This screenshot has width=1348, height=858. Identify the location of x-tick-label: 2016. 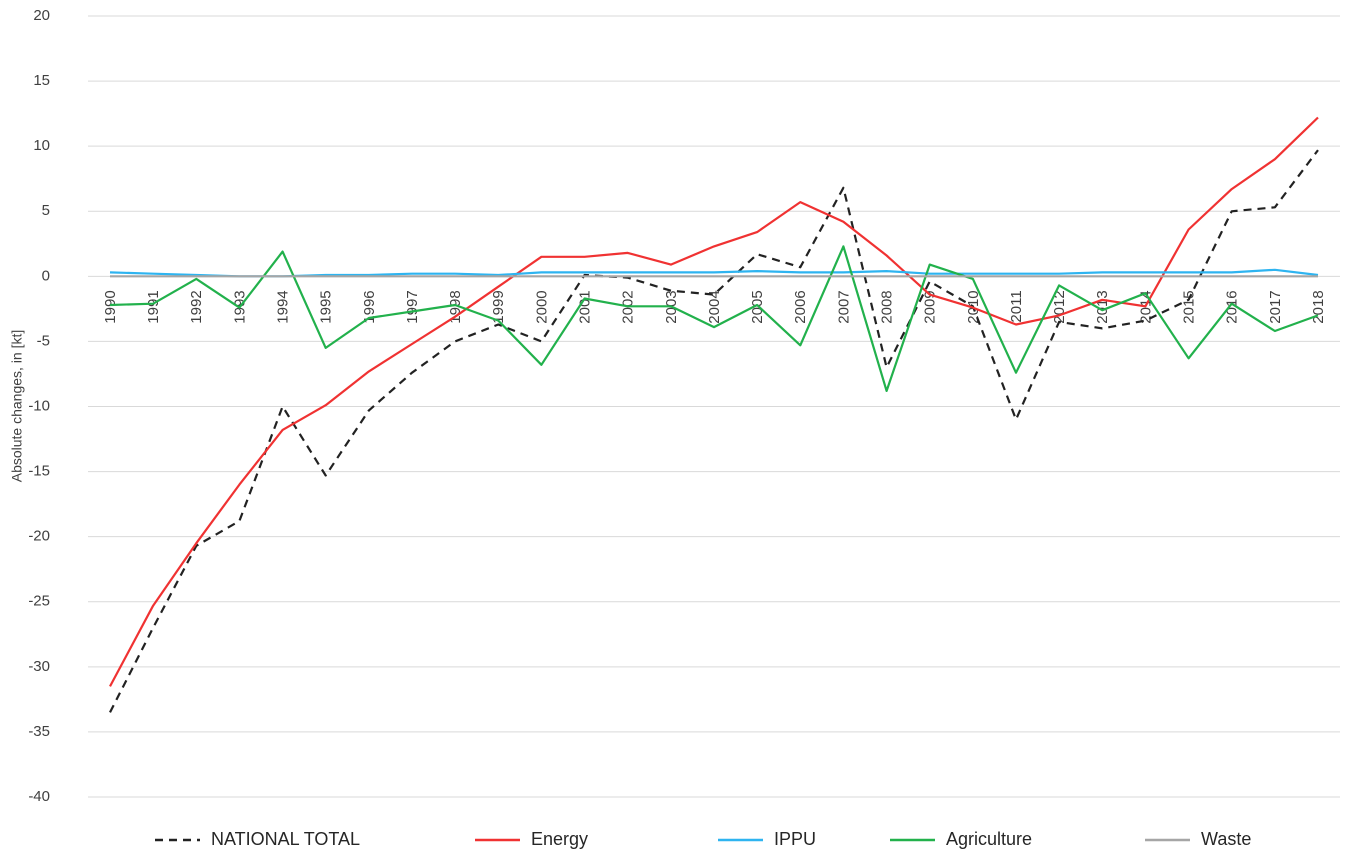
(1232, 306).